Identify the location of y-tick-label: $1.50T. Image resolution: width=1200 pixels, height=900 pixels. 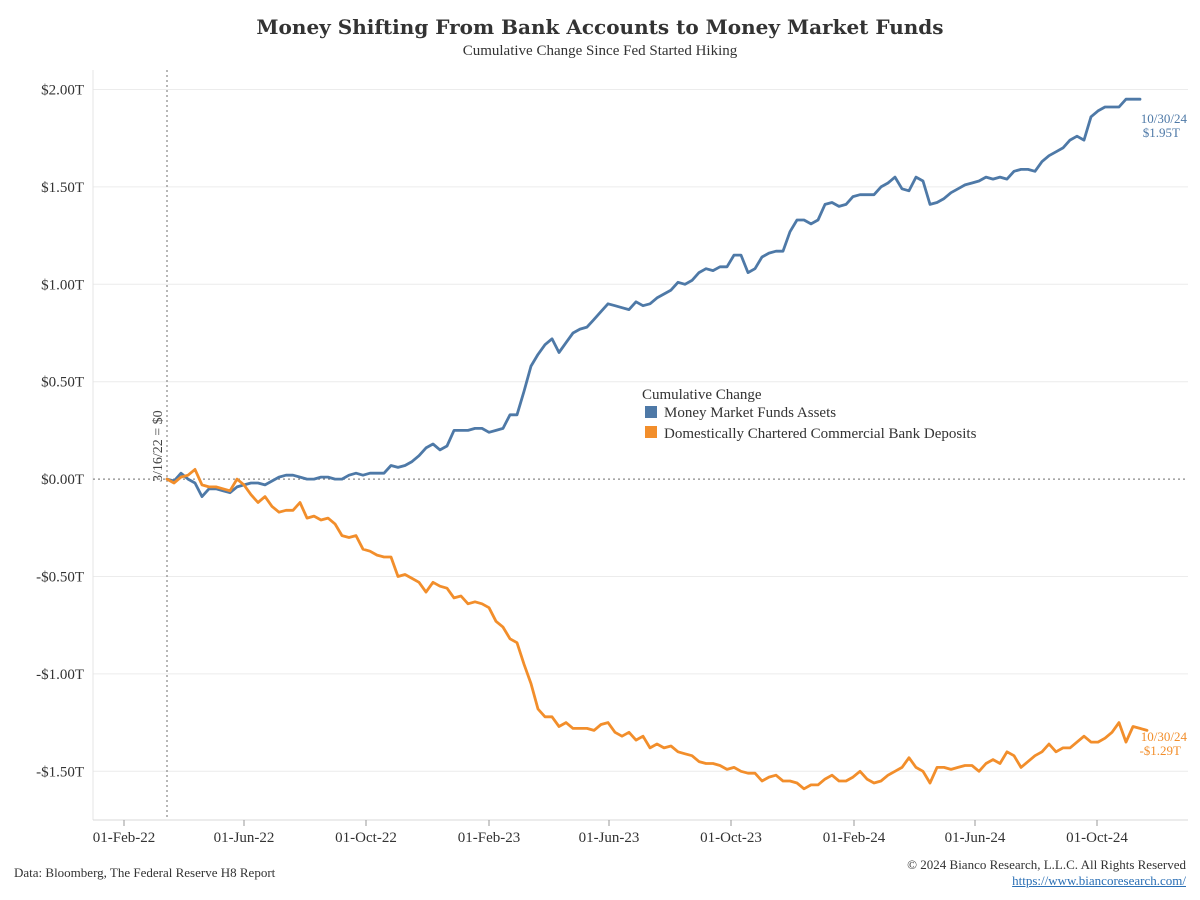
(62, 188).